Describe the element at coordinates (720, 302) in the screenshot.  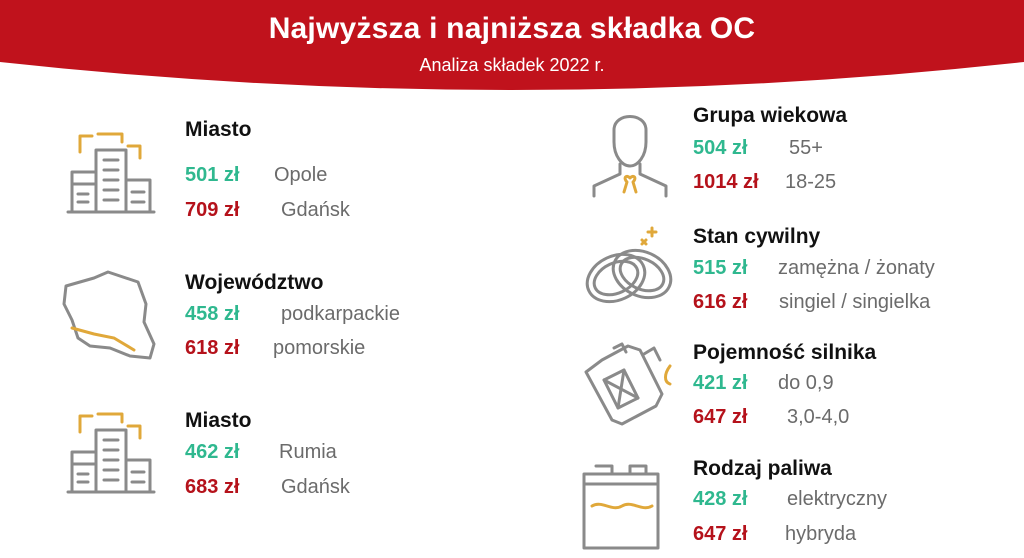
I see `highest-price: 616 zł` at that location.